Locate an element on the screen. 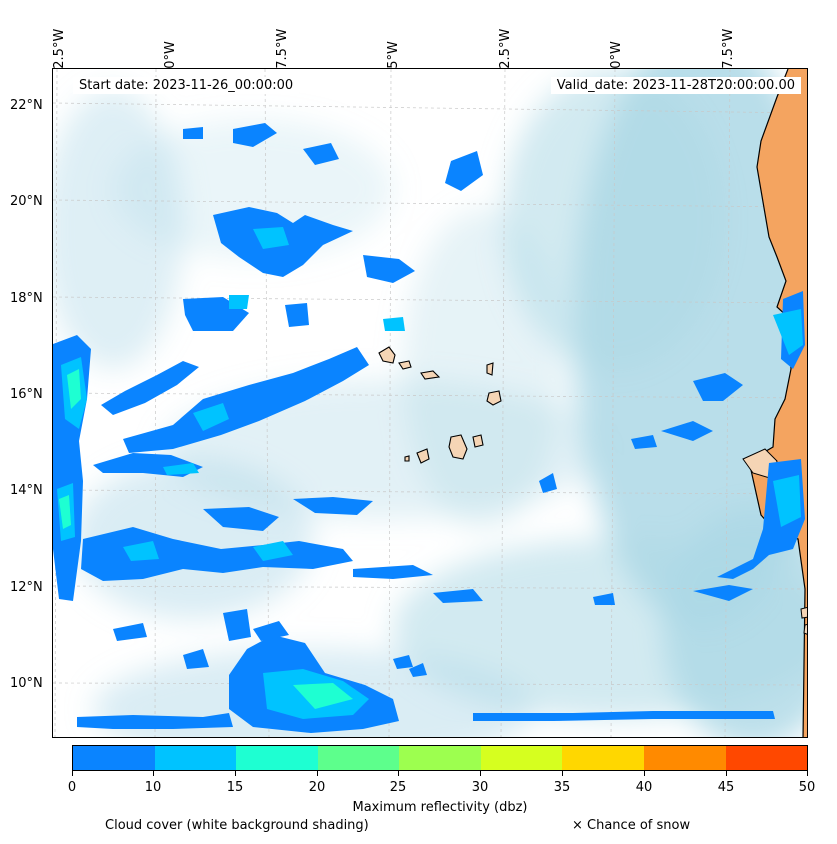 The width and height of the screenshot is (837, 844). reflectivity-colorbar is located at coordinates (440, 758).